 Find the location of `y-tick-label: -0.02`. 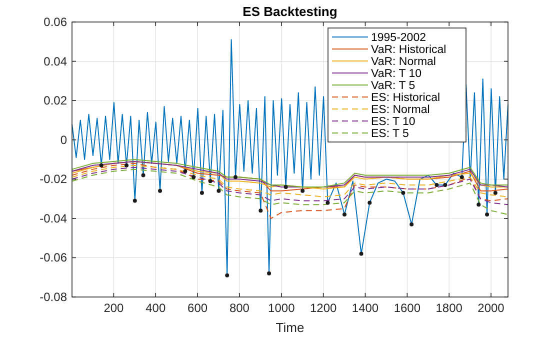

y-tick-label: -0.02 is located at coordinates (54, 179).